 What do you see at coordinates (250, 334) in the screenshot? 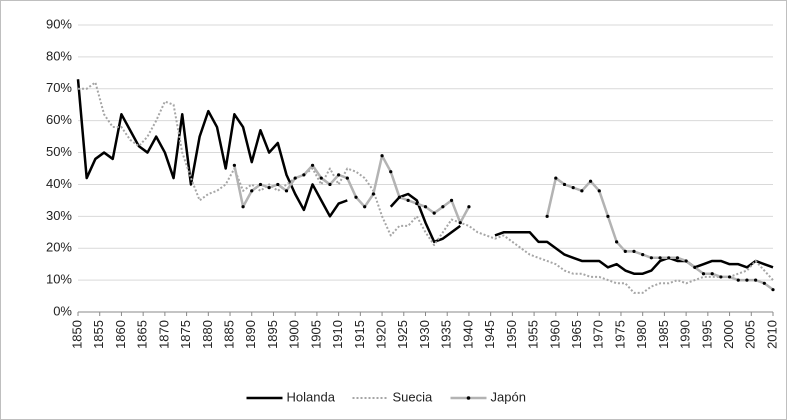
I see `x-tick-label: 1890` at bounding box center [250, 334].